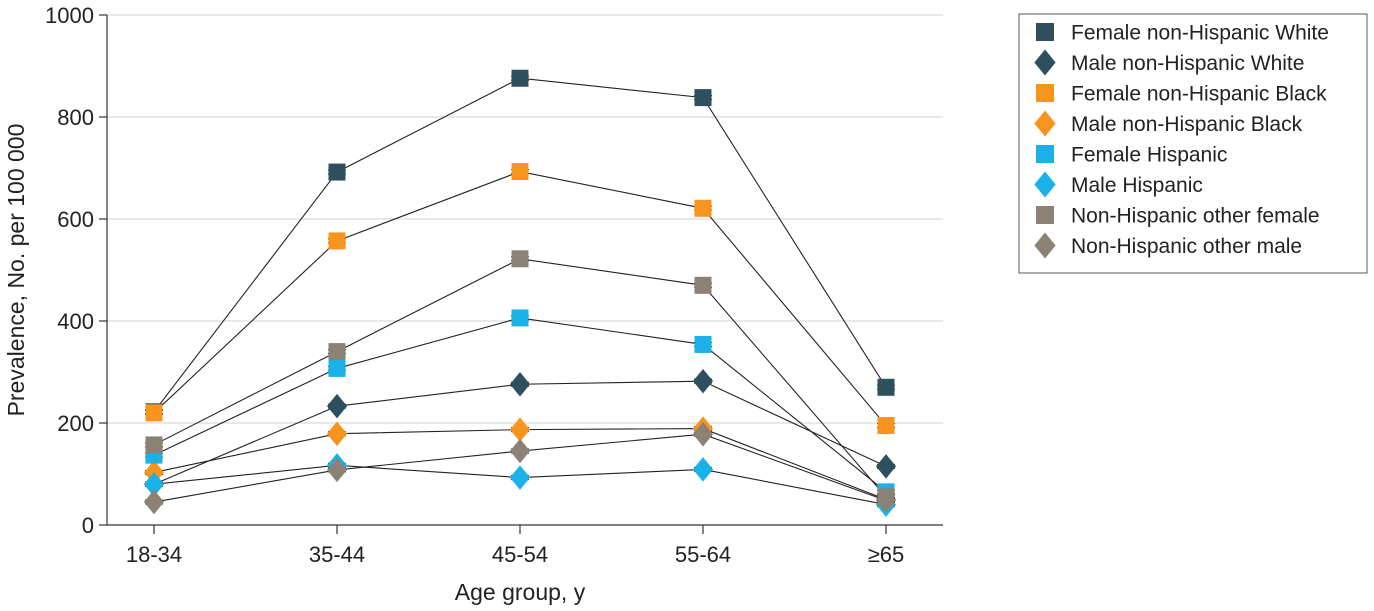 The width and height of the screenshot is (1374, 611). What do you see at coordinates (1186, 246) in the screenshot?
I see `legend-label: Non-Hispanic other male` at bounding box center [1186, 246].